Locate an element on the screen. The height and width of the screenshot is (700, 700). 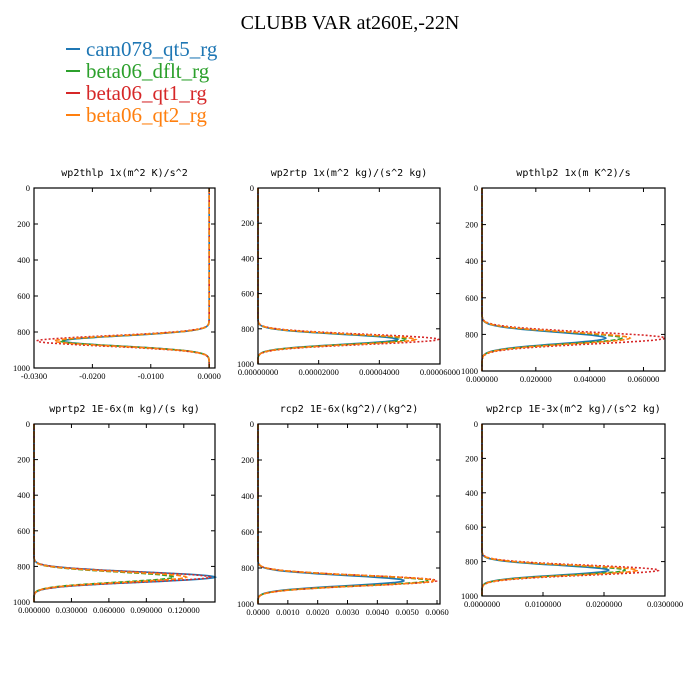
panel-title: wp2rcp 1E-3x(m^2 kg)/(s^2 kg) is located at coordinates (573, 409).